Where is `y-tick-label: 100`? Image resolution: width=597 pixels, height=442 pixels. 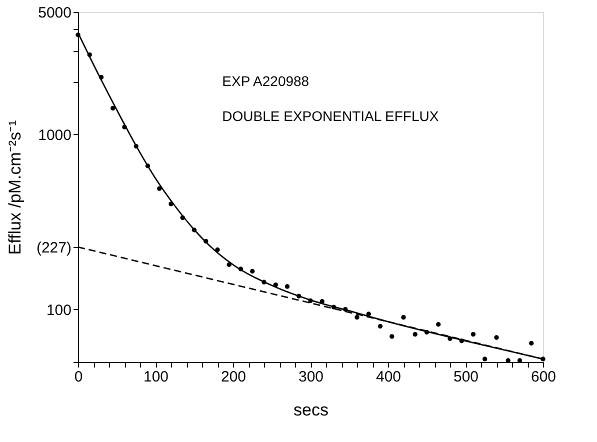
y-tick-label: 100 is located at coordinates (59, 310).